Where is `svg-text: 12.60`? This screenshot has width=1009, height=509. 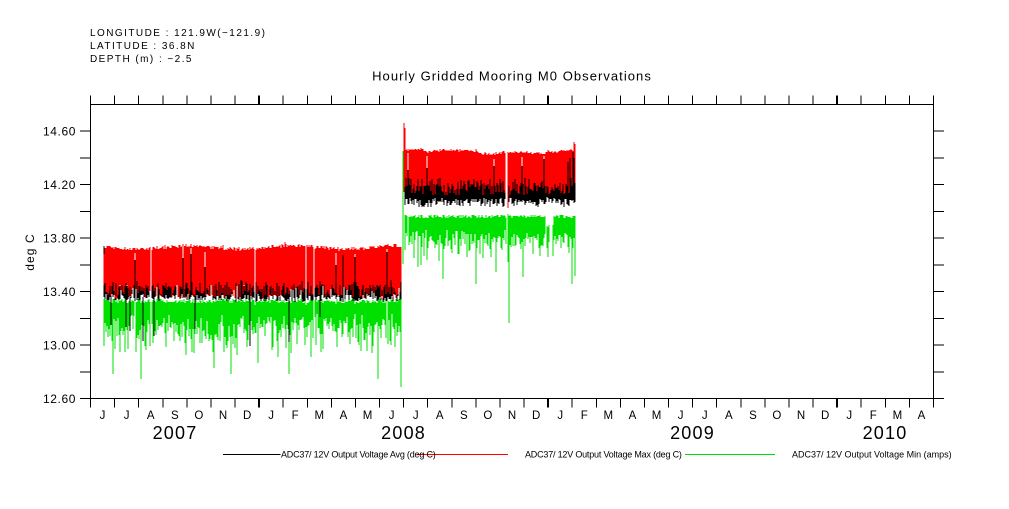
svg-text: 12.60 is located at coordinates (59, 399).